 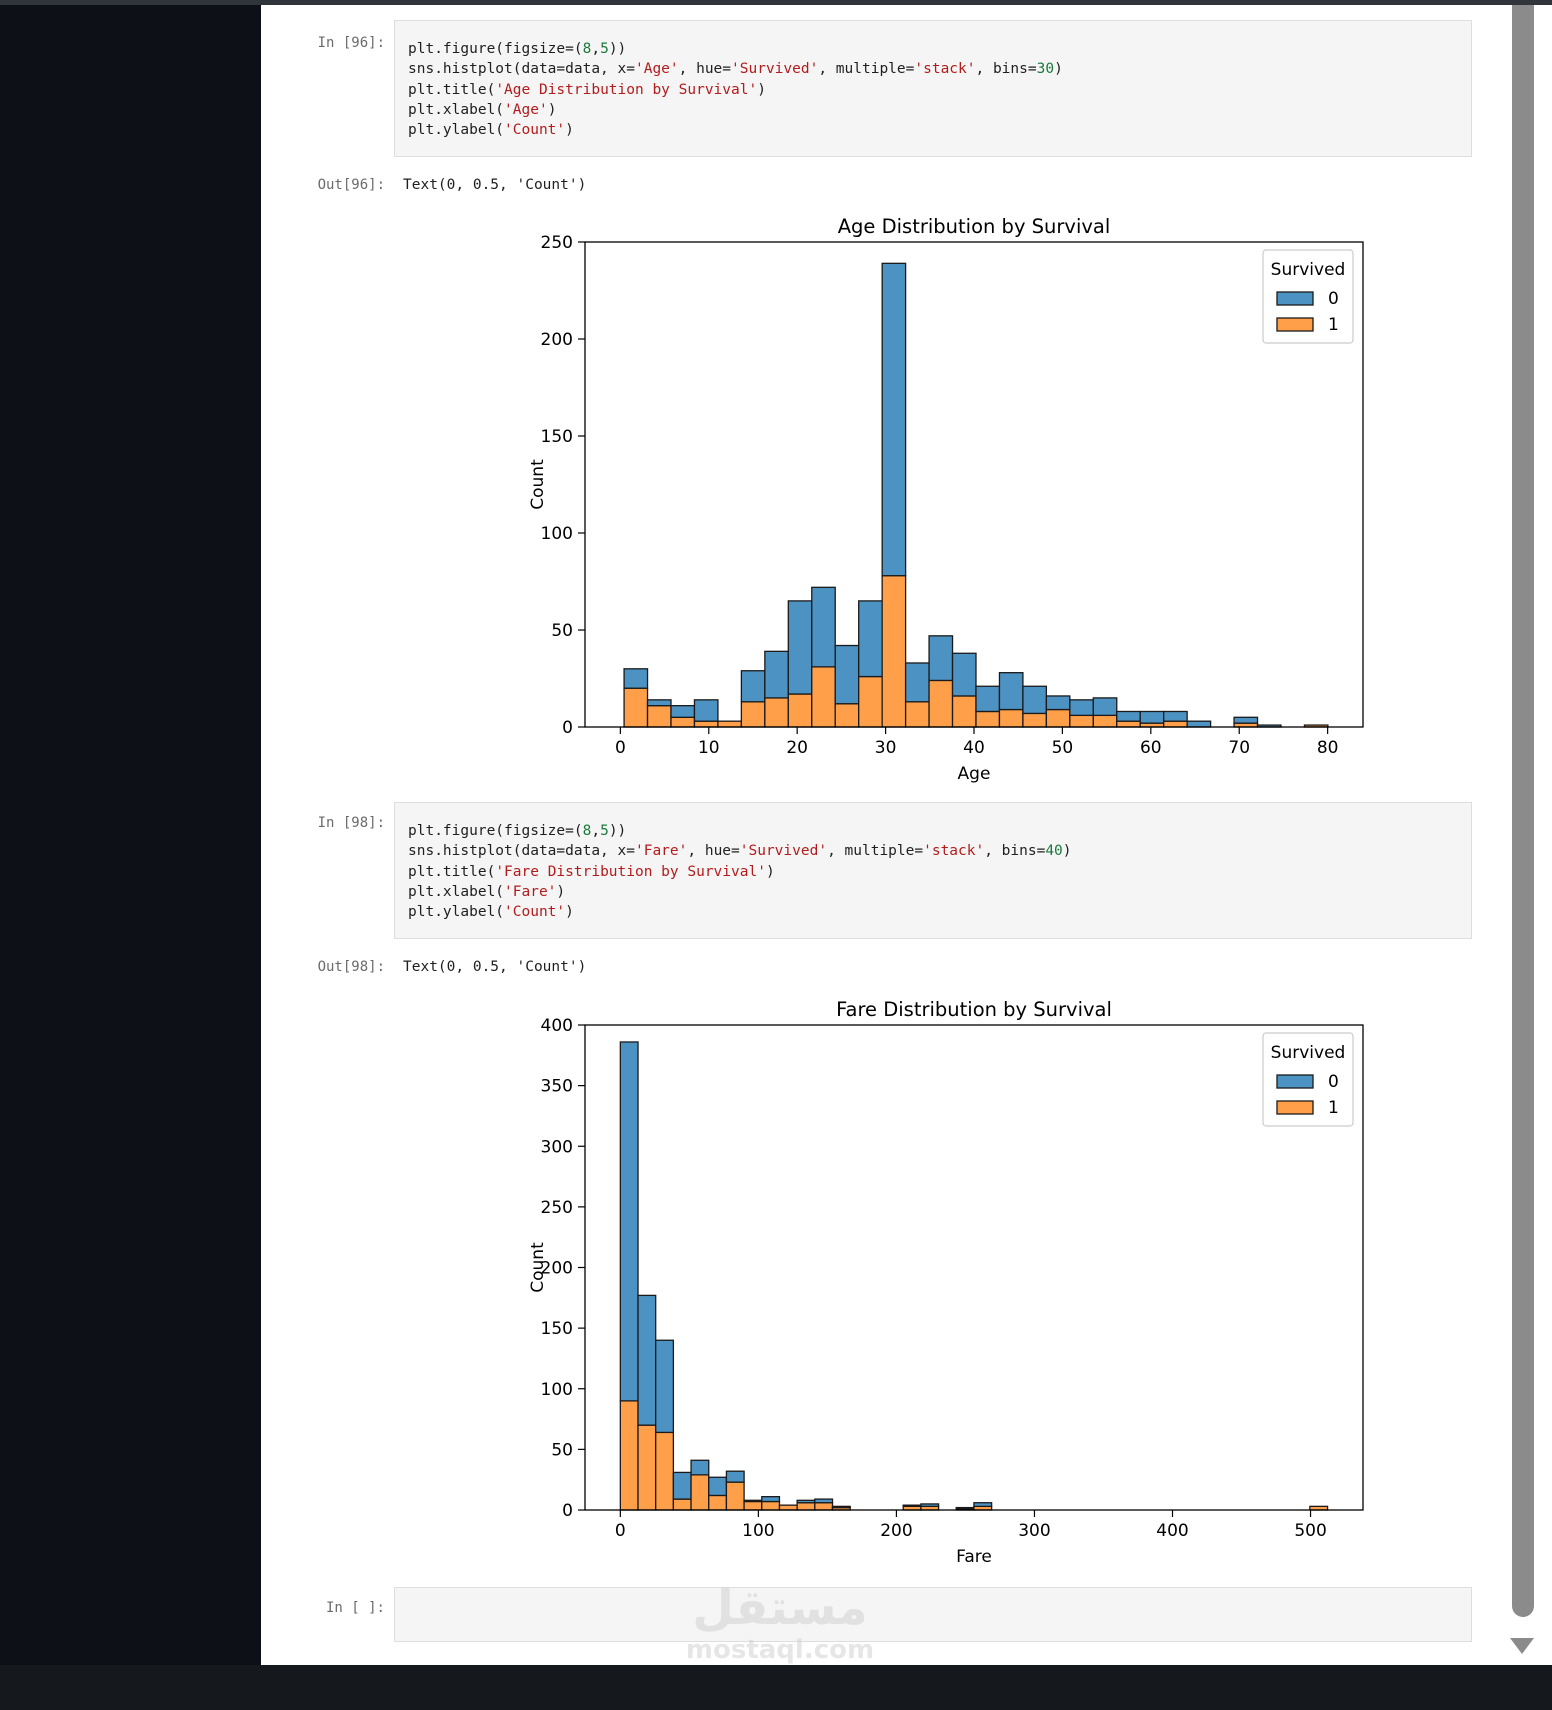 I want to click on x-tick-label: 20, so click(x=797, y=748).